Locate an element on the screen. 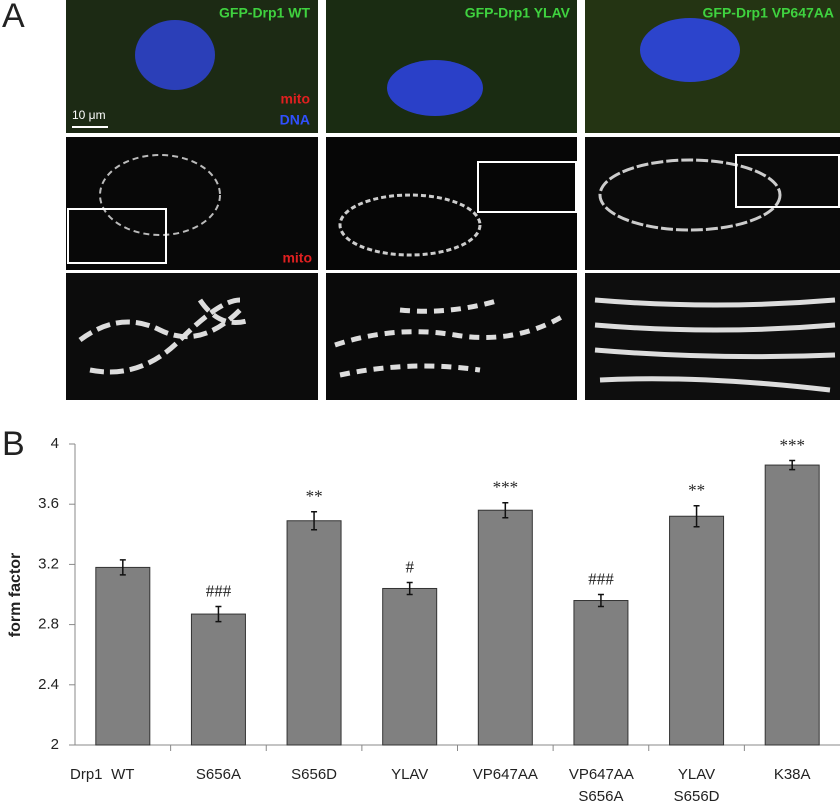 This screenshot has height=810, width=840. scale-label: 10 μm is located at coordinates (89, 115).